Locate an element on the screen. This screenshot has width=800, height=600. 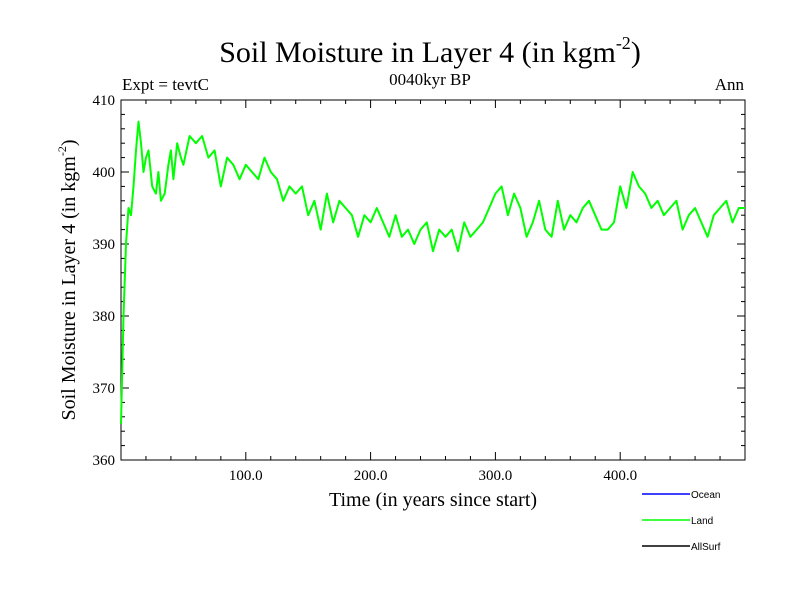
x-tick-label: 400.0 is located at coordinates (620, 476).